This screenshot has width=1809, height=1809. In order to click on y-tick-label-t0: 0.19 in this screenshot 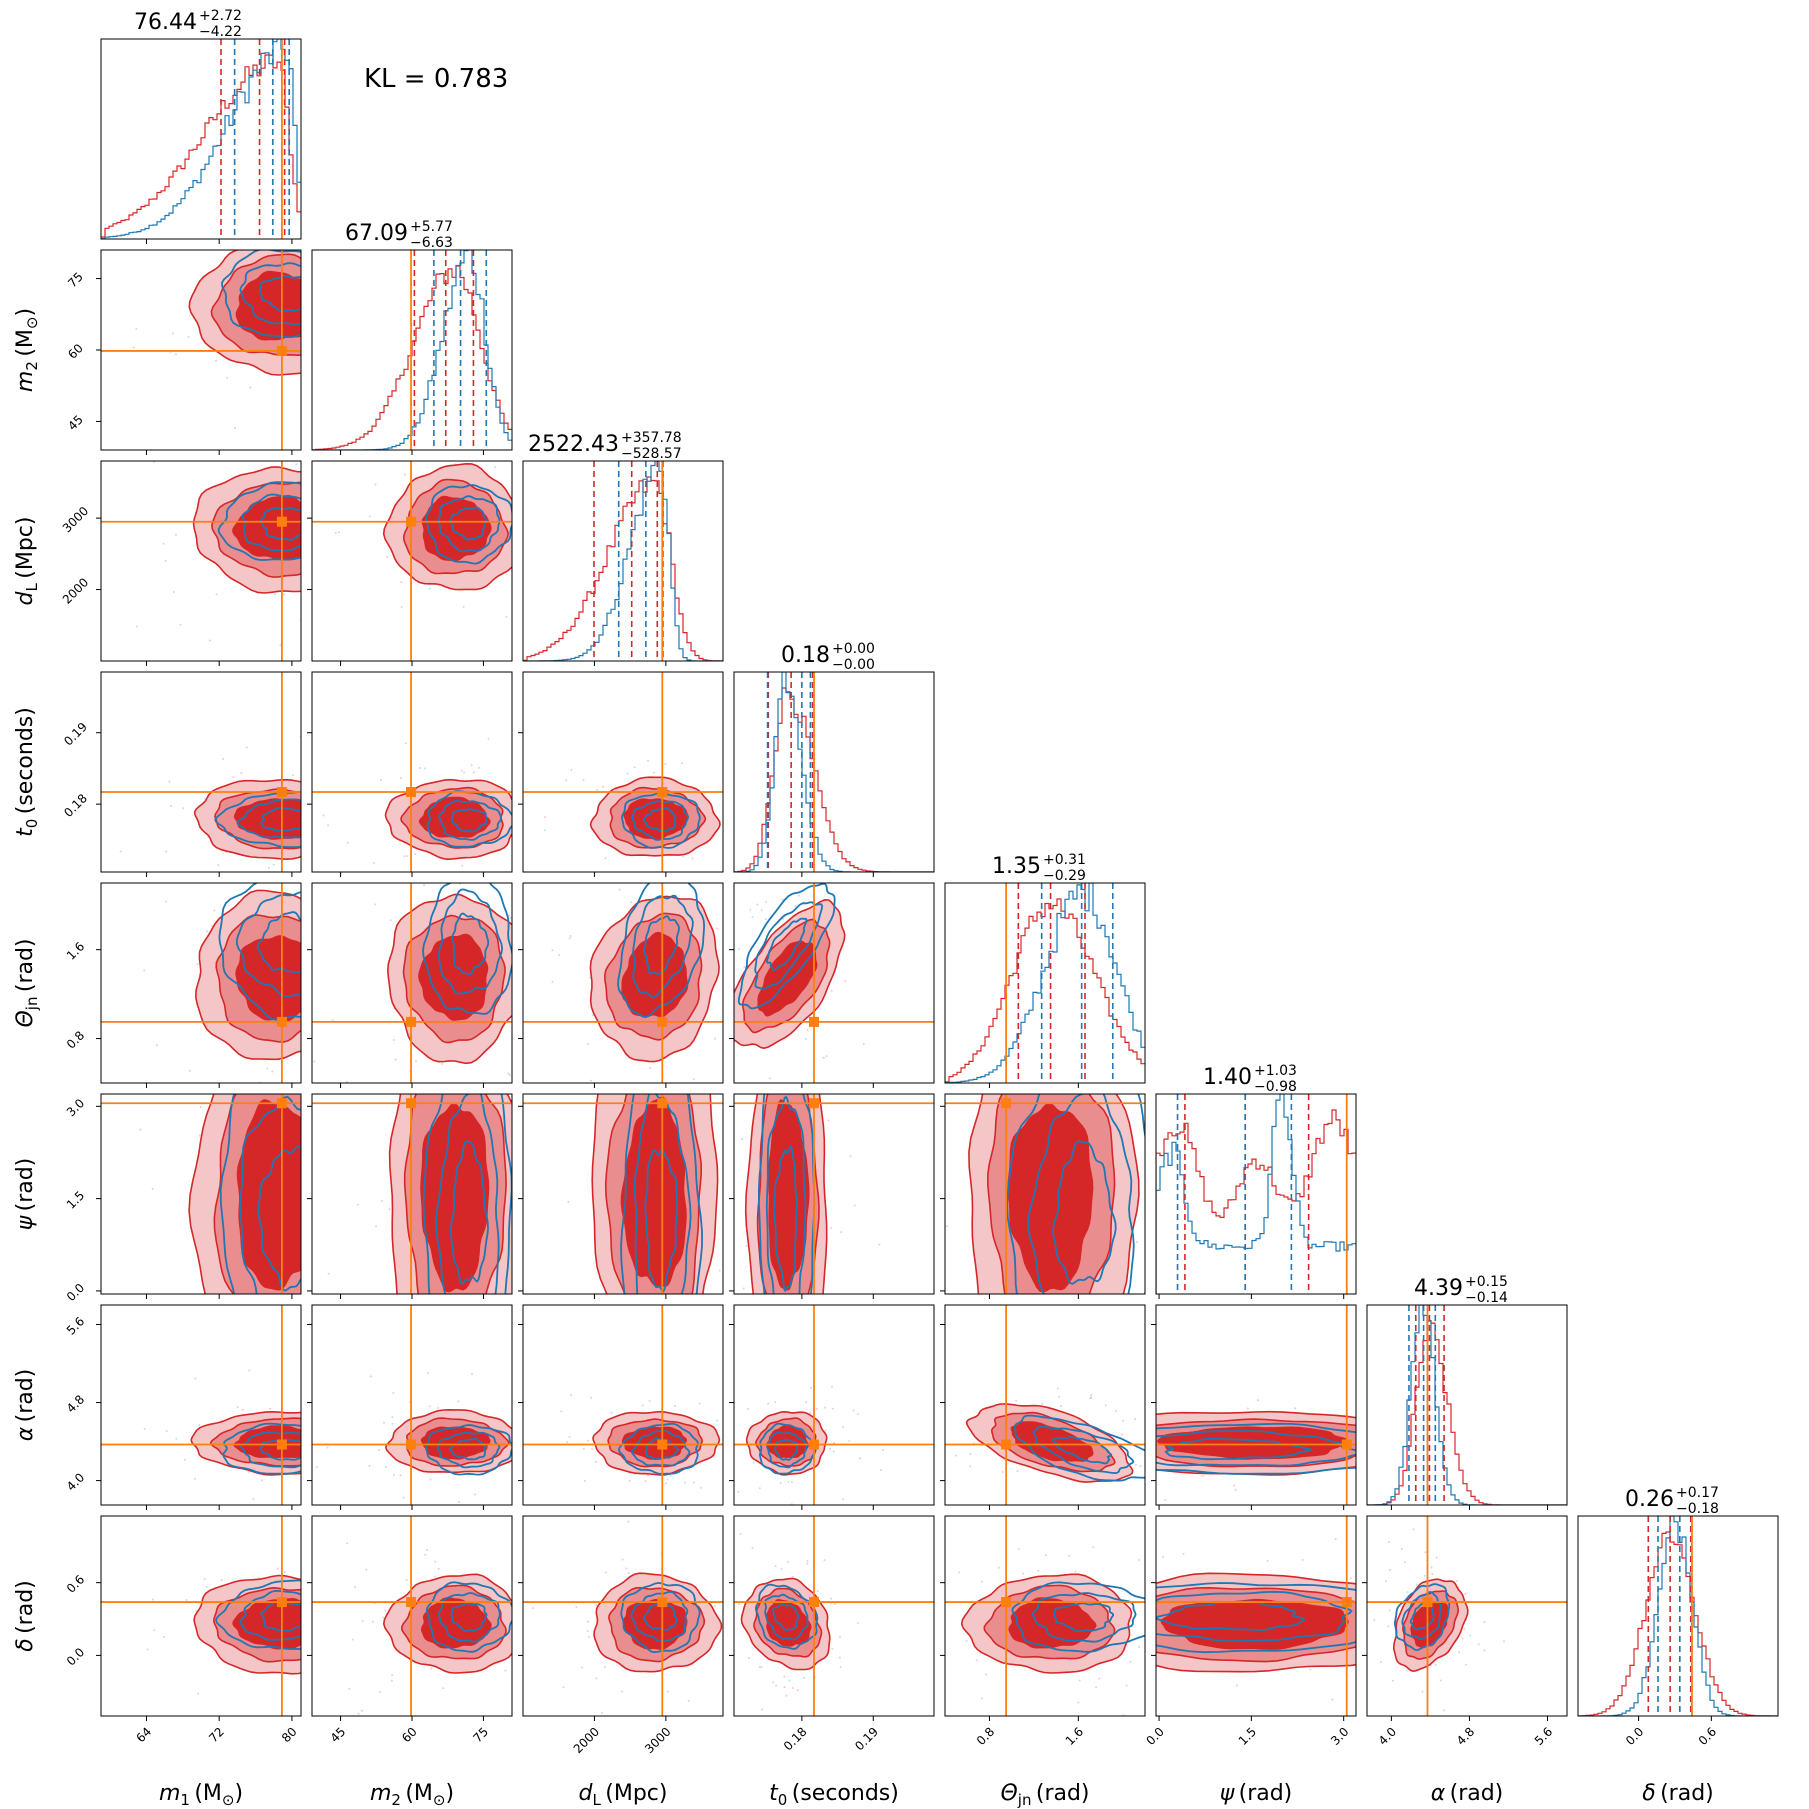, I will do `click(75, 734)`.